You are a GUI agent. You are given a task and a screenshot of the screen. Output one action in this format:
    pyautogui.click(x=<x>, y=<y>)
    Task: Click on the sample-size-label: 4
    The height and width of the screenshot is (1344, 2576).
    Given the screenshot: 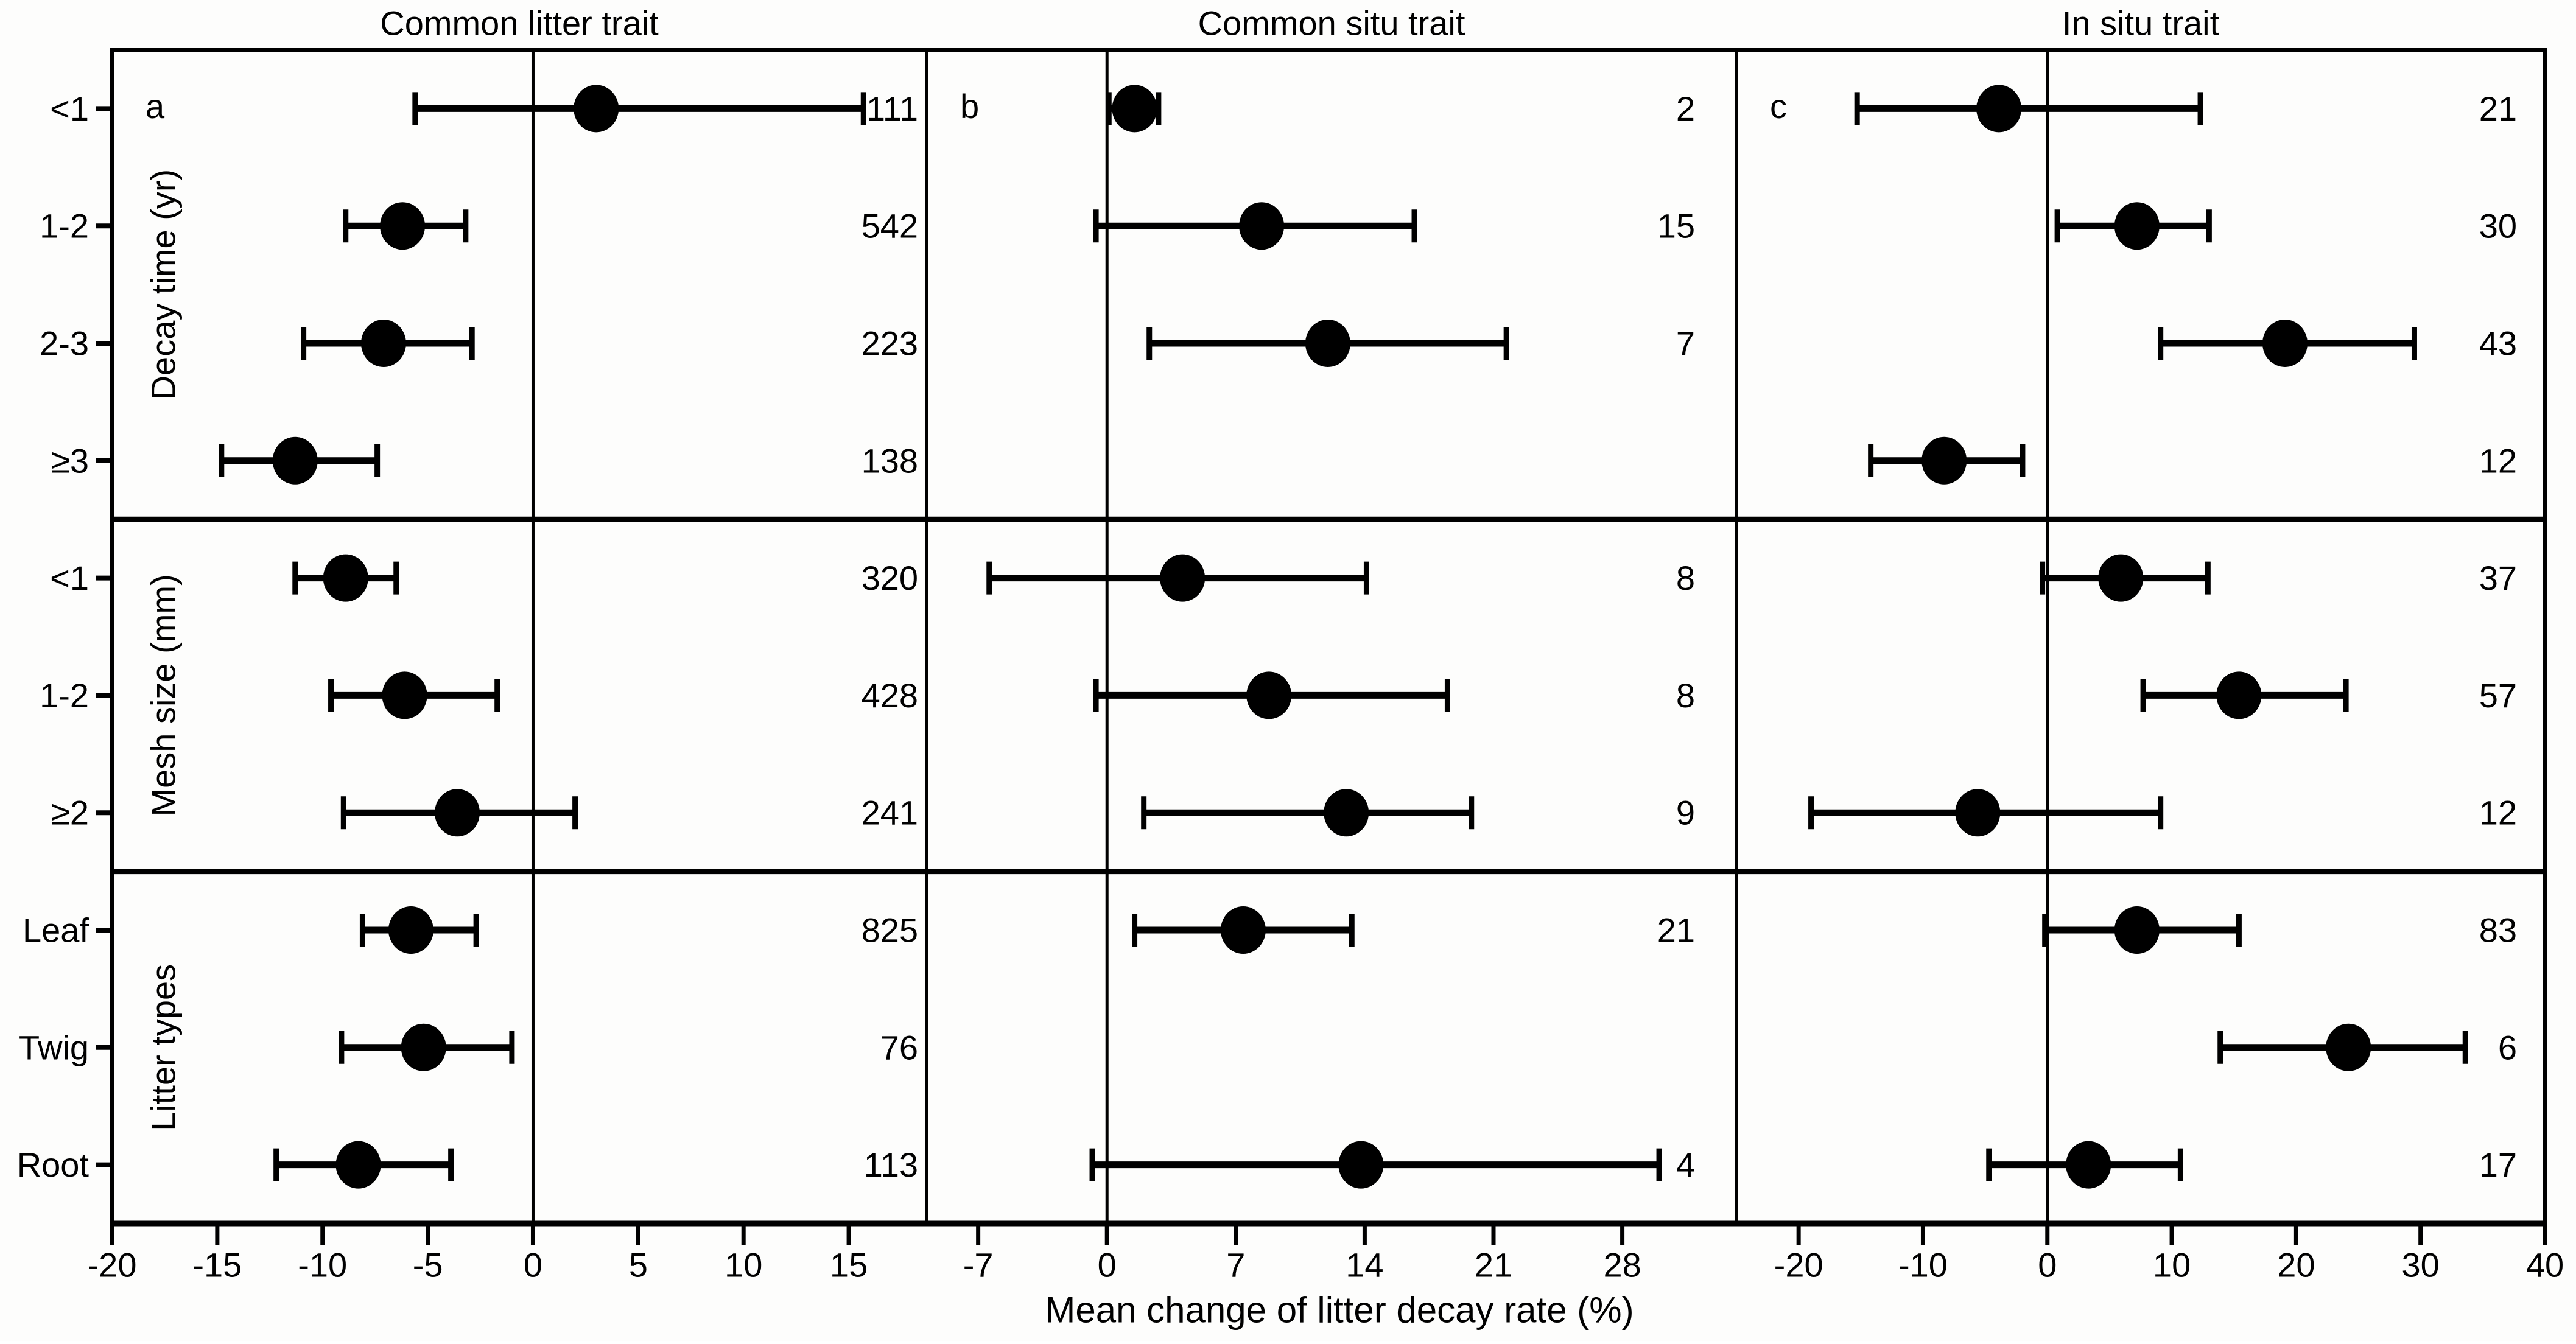 What is the action you would take?
    pyautogui.click(x=1685, y=1165)
    